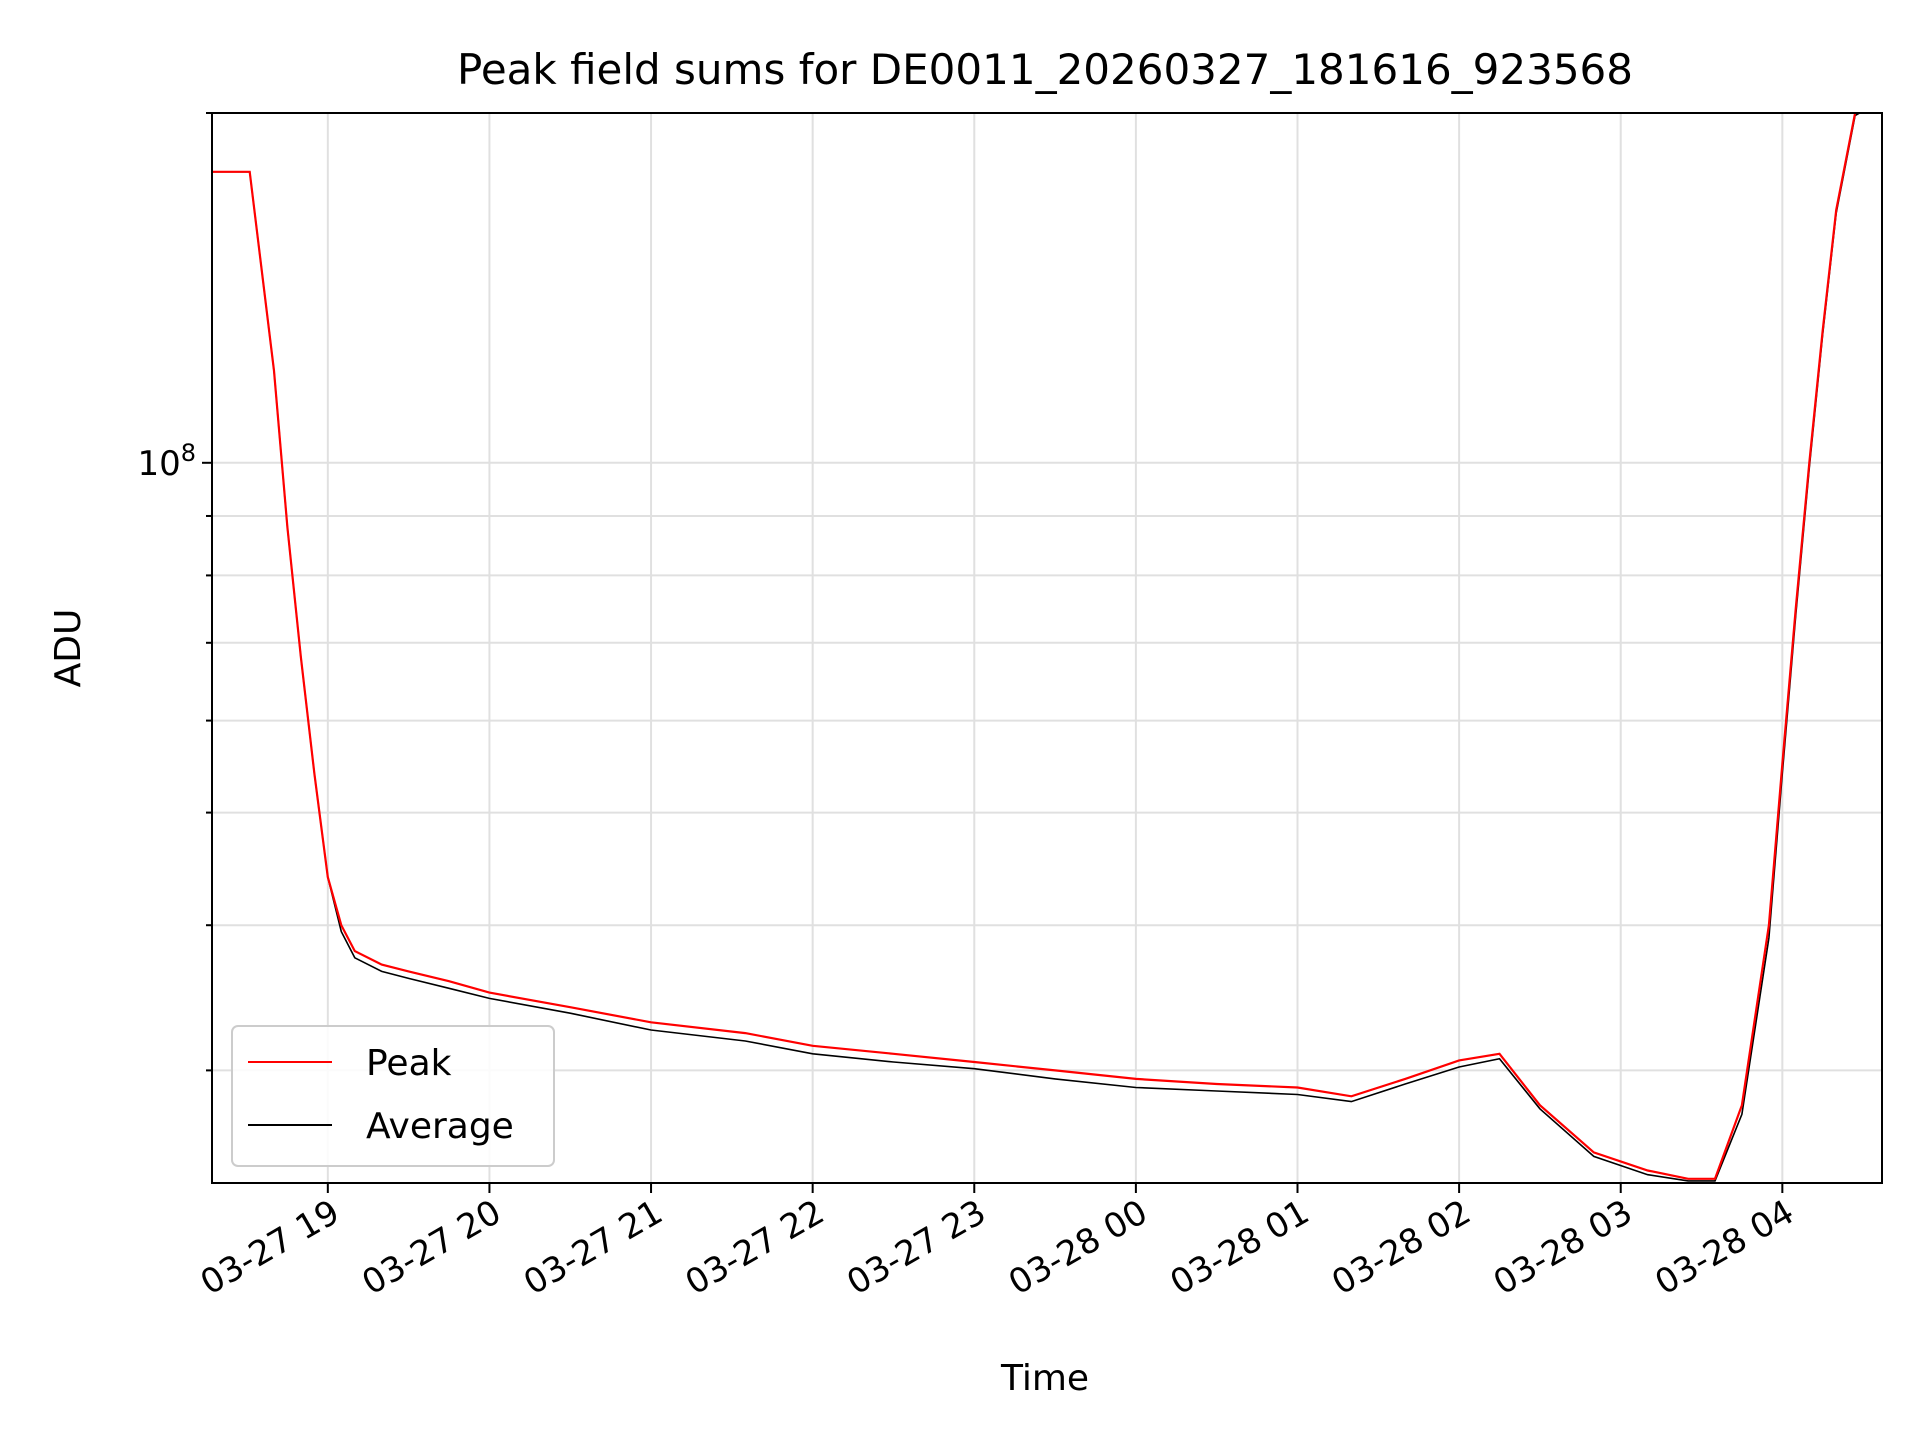  I want to click on legend-label-peak: Peak, so click(409, 1063).